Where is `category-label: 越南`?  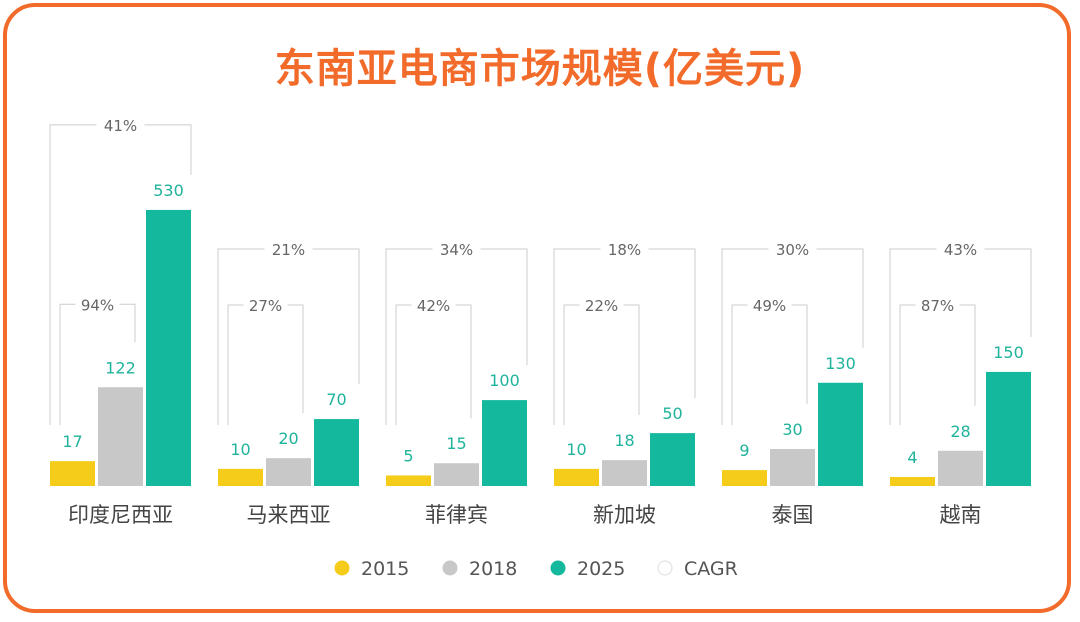 category-label: 越南 is located at coordinates (961, 515).